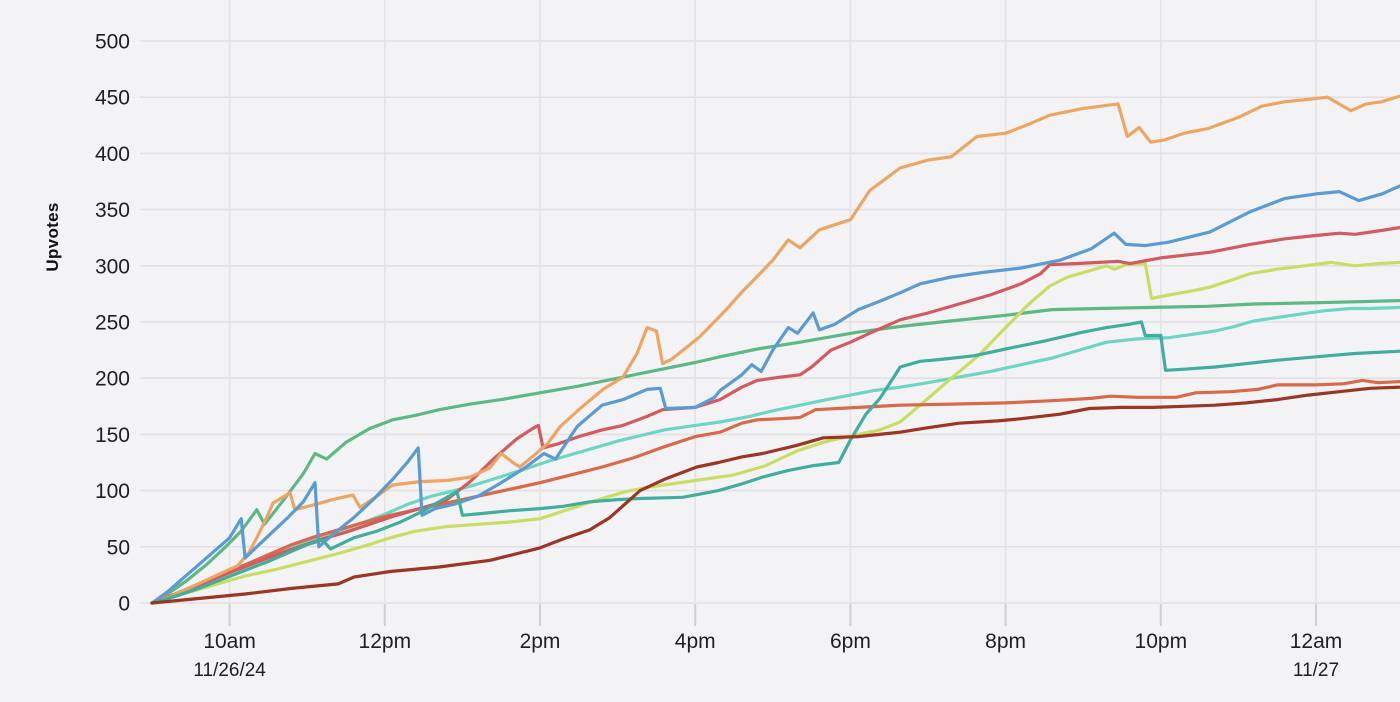 The height and width of the screenshot is (702, 1400). What do you see at coordinates (112, 379) in the screenshot?
I see `y-tick-label: 200` at bounding box center [112, 379].